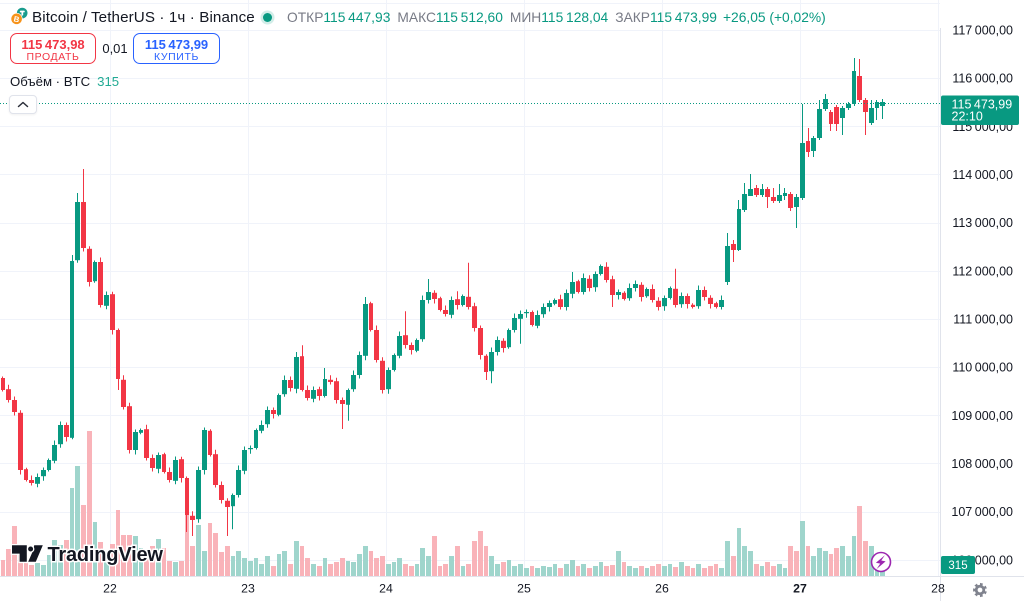 The height and width of the screenshot is (601, 1024). Describe the element at coordinates (982, 175) in the screenshot. I see `svg-text: 114 000,00` at that location.